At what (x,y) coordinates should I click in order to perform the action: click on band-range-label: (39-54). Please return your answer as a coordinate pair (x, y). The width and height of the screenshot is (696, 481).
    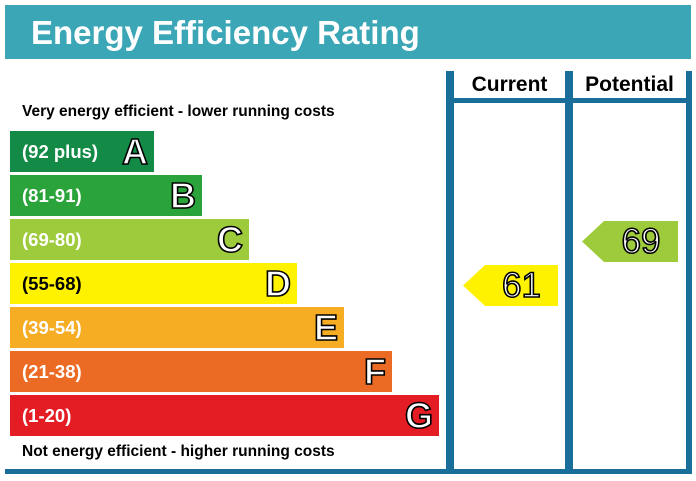
    Looking at the image, I should click on (52, 327).